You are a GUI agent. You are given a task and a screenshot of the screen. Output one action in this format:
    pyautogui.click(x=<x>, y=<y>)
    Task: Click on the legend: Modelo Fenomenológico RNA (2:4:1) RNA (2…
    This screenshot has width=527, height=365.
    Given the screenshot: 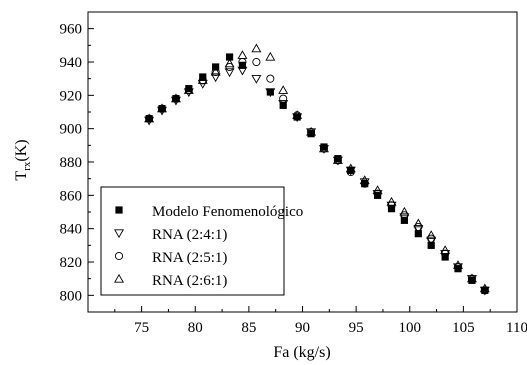 What is the action you would take?
    pyautogui.click(x=201, y=241)
    